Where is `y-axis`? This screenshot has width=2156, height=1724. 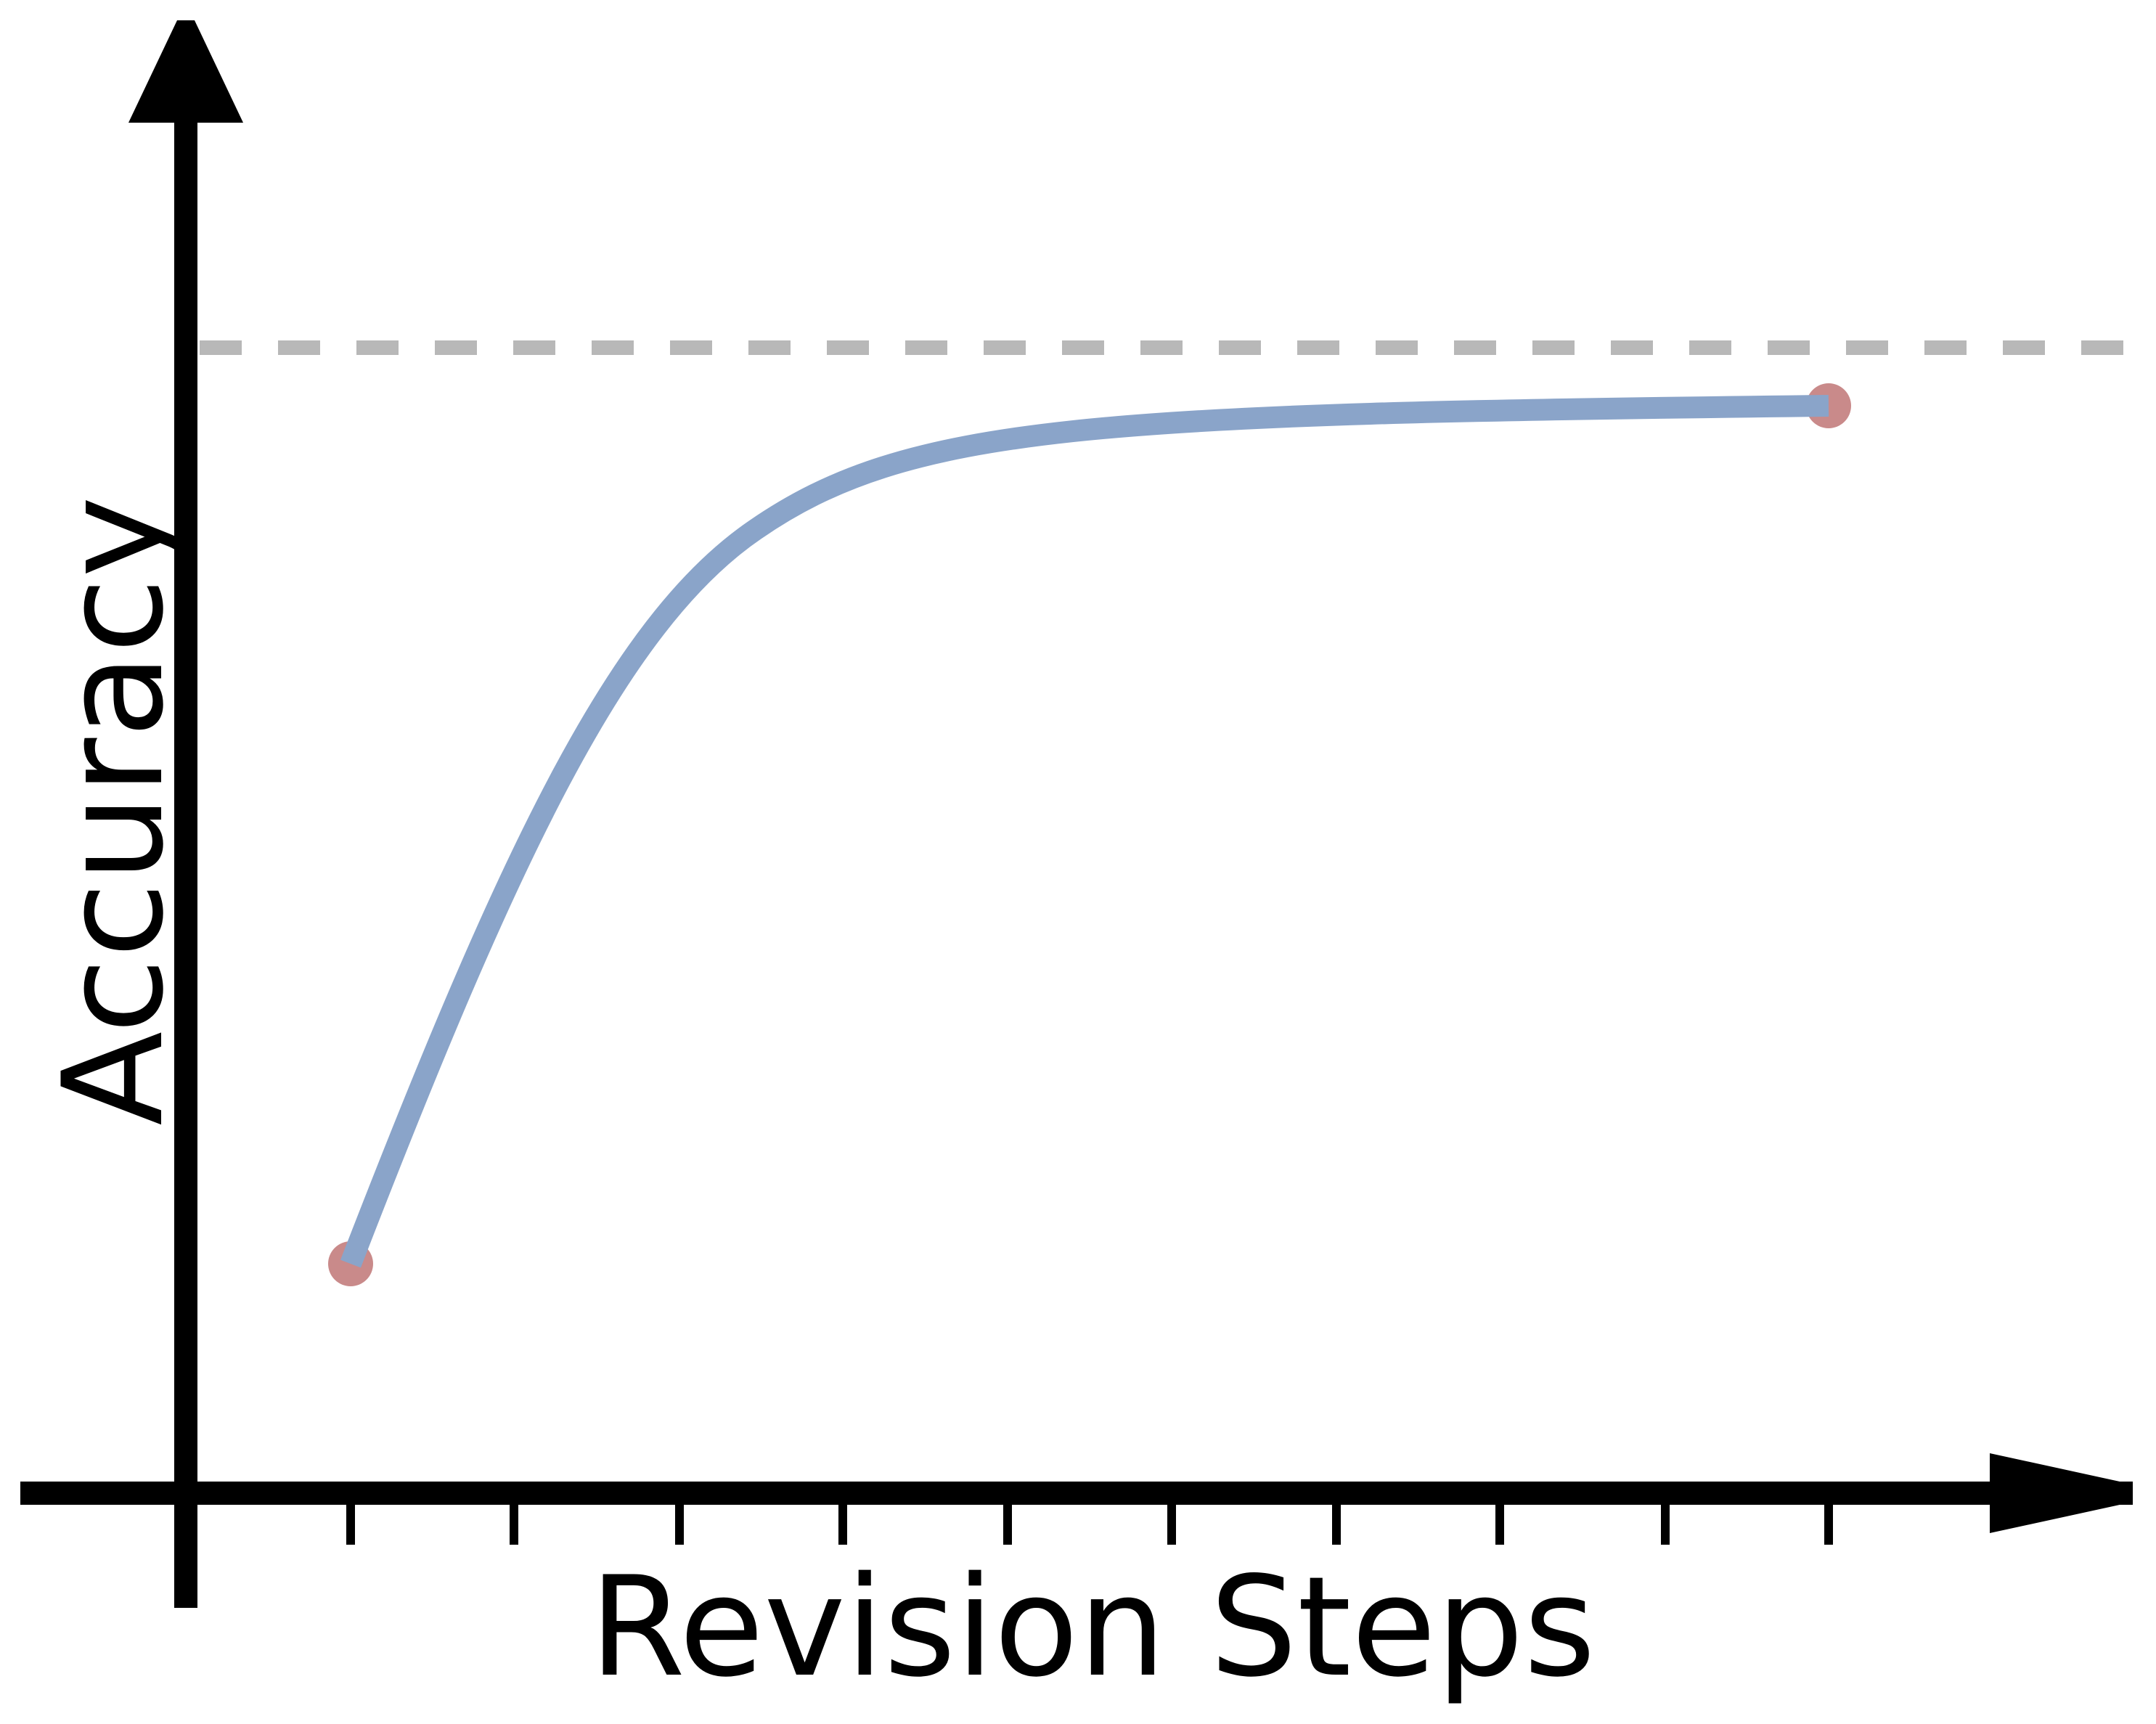 y-axis is located at coordinates (186, 814).